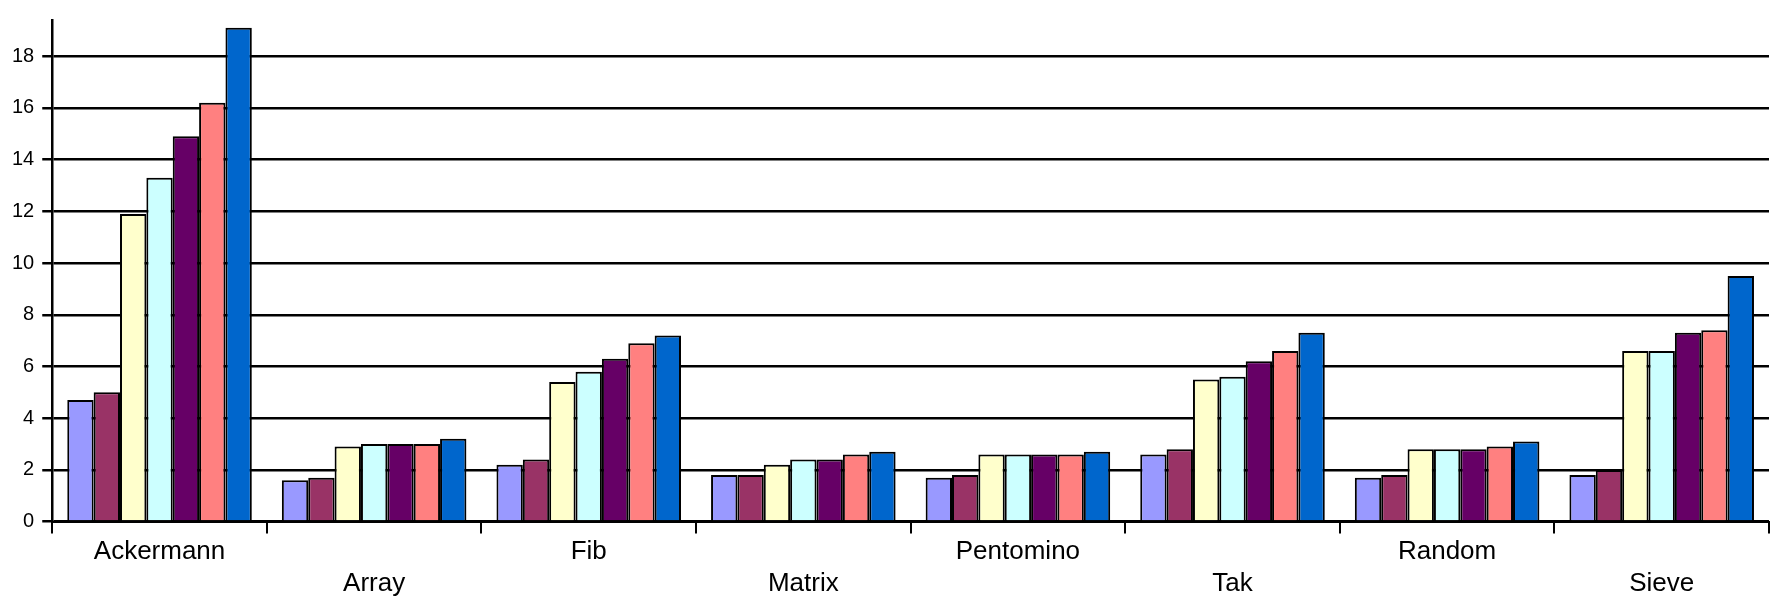  I want to click on x-tick-label: Sieve, so click(1662, 581).